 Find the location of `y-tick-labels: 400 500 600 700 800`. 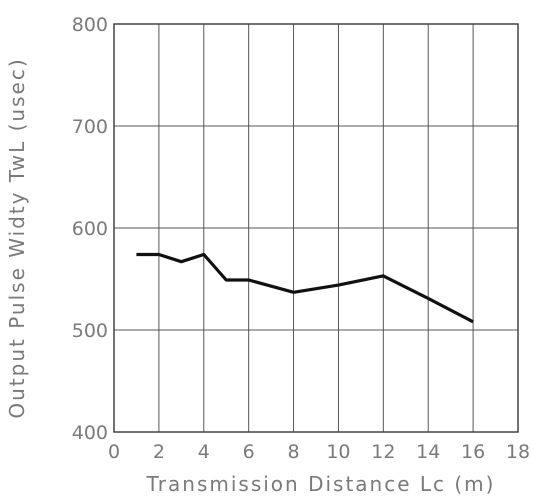

y-tick-labels: 400 500 600 700 800 is located at coordinates (90, 229).